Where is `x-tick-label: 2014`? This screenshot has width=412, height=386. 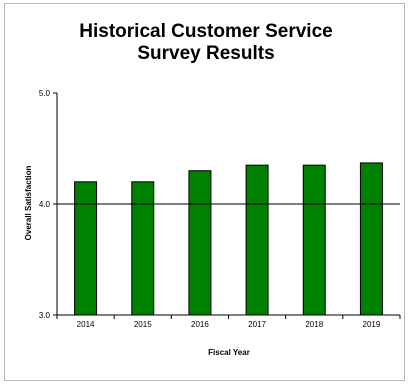 x-tick-label: 2014 is located at coordinates (86, 324).